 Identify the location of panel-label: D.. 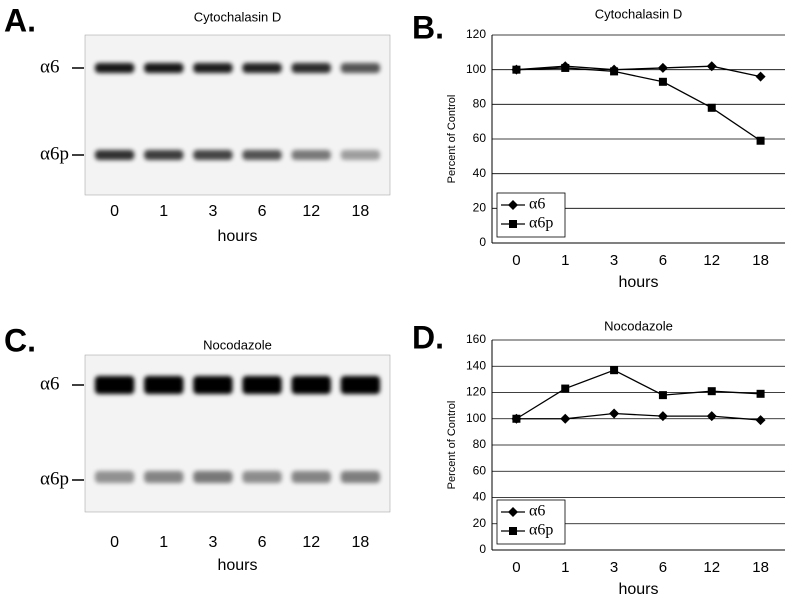
(428, 337).